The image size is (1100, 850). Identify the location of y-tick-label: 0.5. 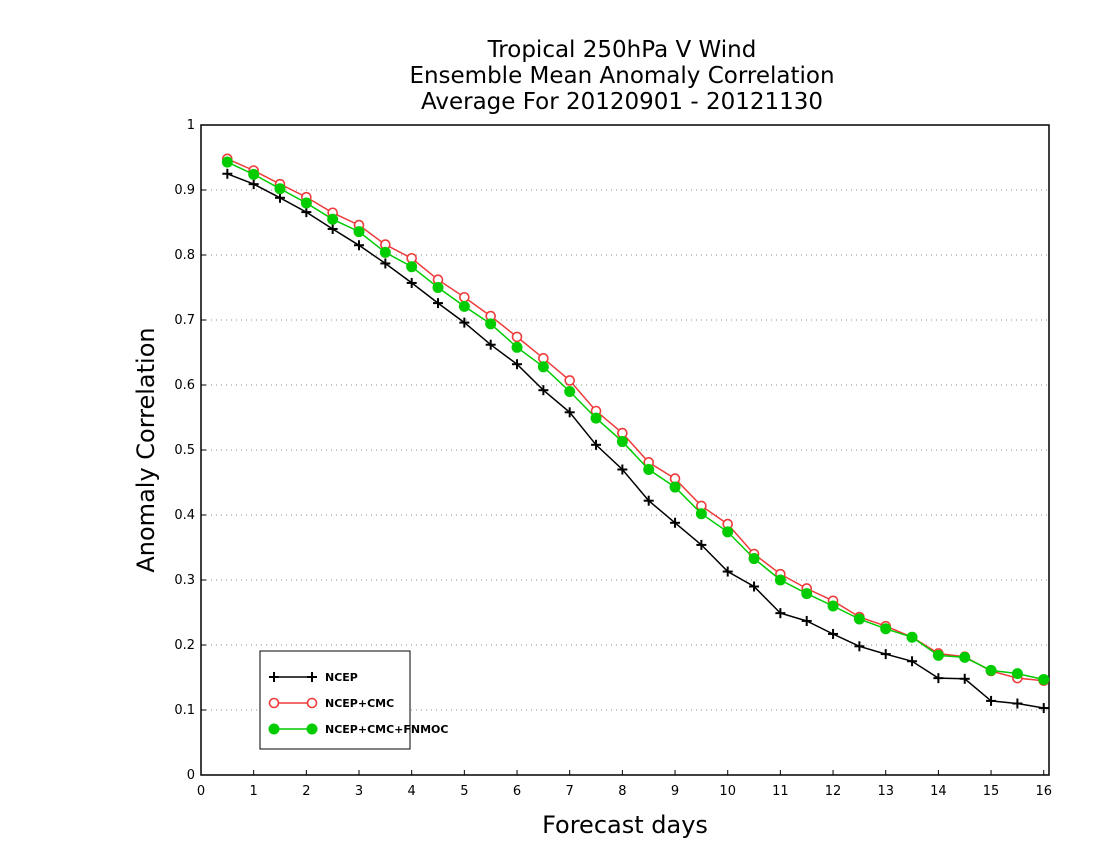
(184, 450).